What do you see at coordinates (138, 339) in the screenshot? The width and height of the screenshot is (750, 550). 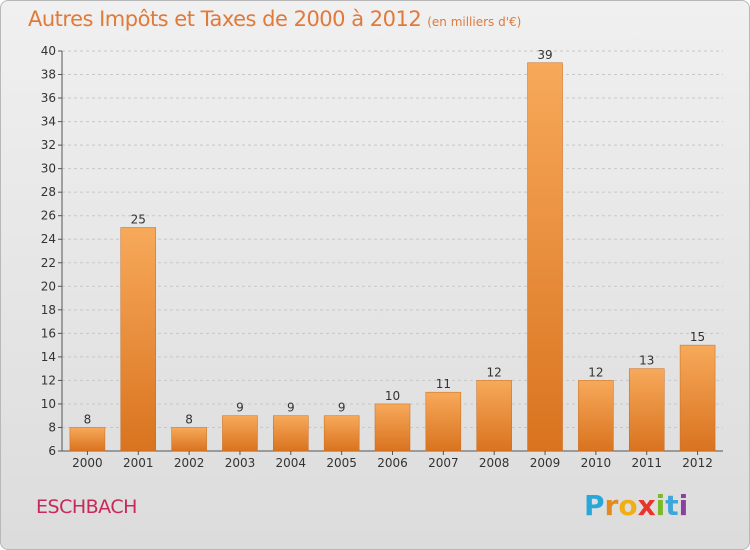 I see `bar-2001` at bounding box center [138, 339].